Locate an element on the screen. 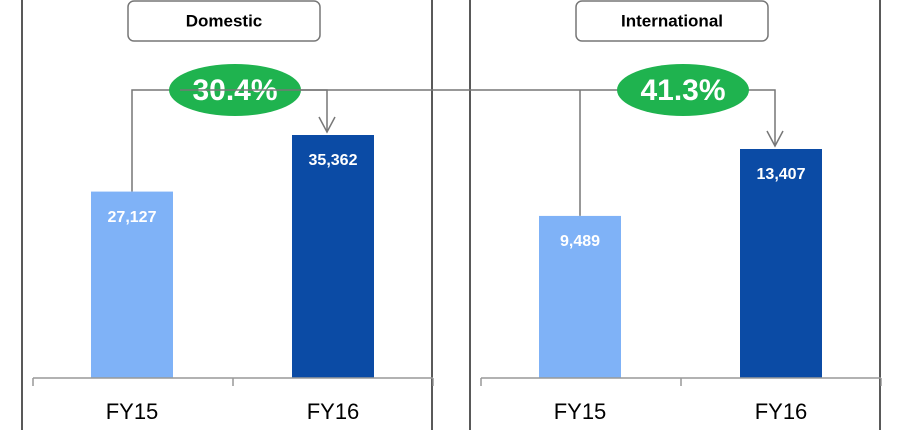 This screenshot has width=899, height=430. growth-badge is located at coordinates (683, 90).